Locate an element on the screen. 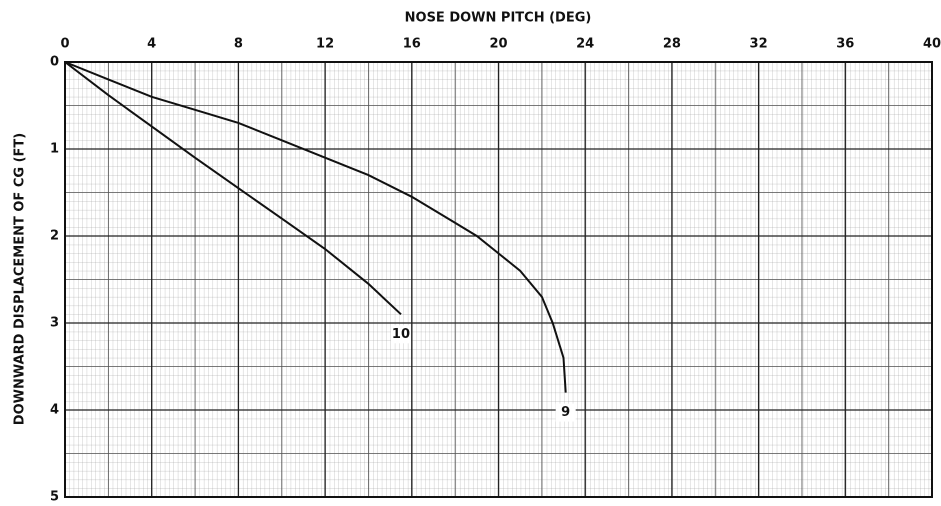 This screenshot has width=941, height=506. curve-label: 10 is located at coordinates (401, 334).